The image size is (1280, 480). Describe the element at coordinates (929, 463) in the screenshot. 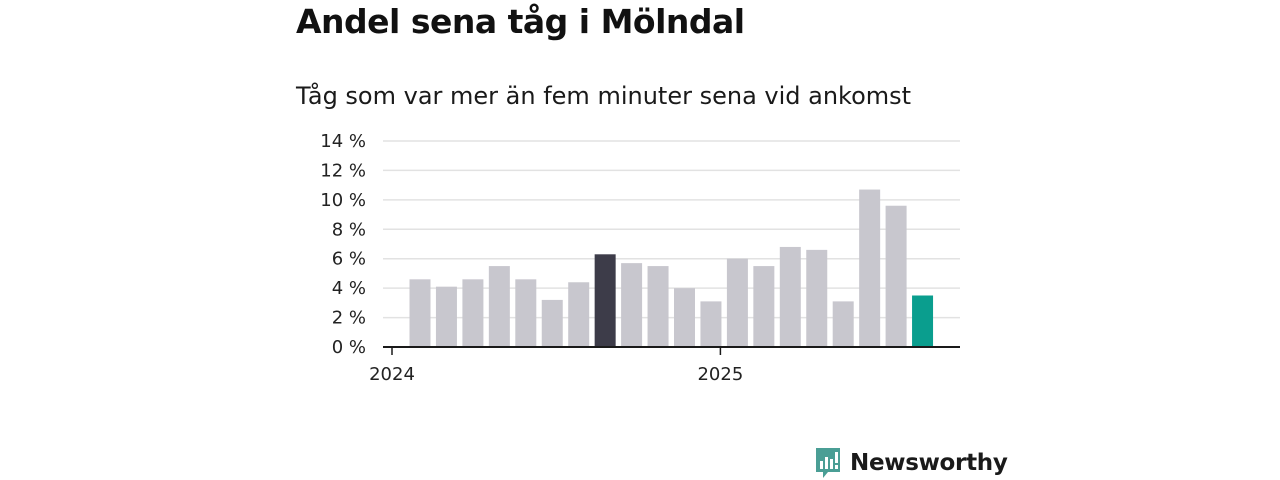

I see `brand-name: Newsworthy` at that location.